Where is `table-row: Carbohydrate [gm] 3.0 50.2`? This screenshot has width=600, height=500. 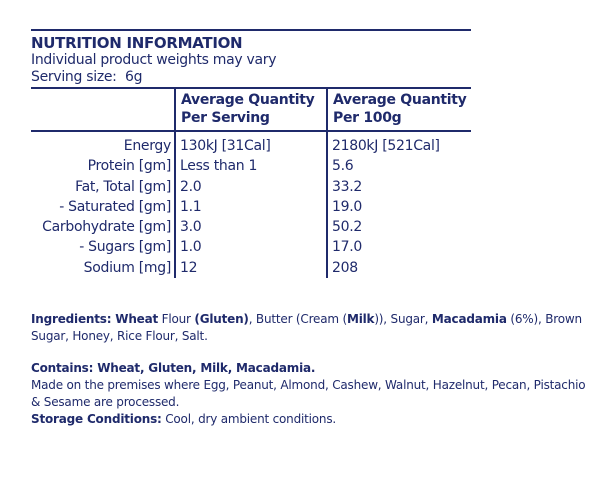
table-row: Carbohydrate [gm] 3.0 50.2 is located at coordinates (251, 227).